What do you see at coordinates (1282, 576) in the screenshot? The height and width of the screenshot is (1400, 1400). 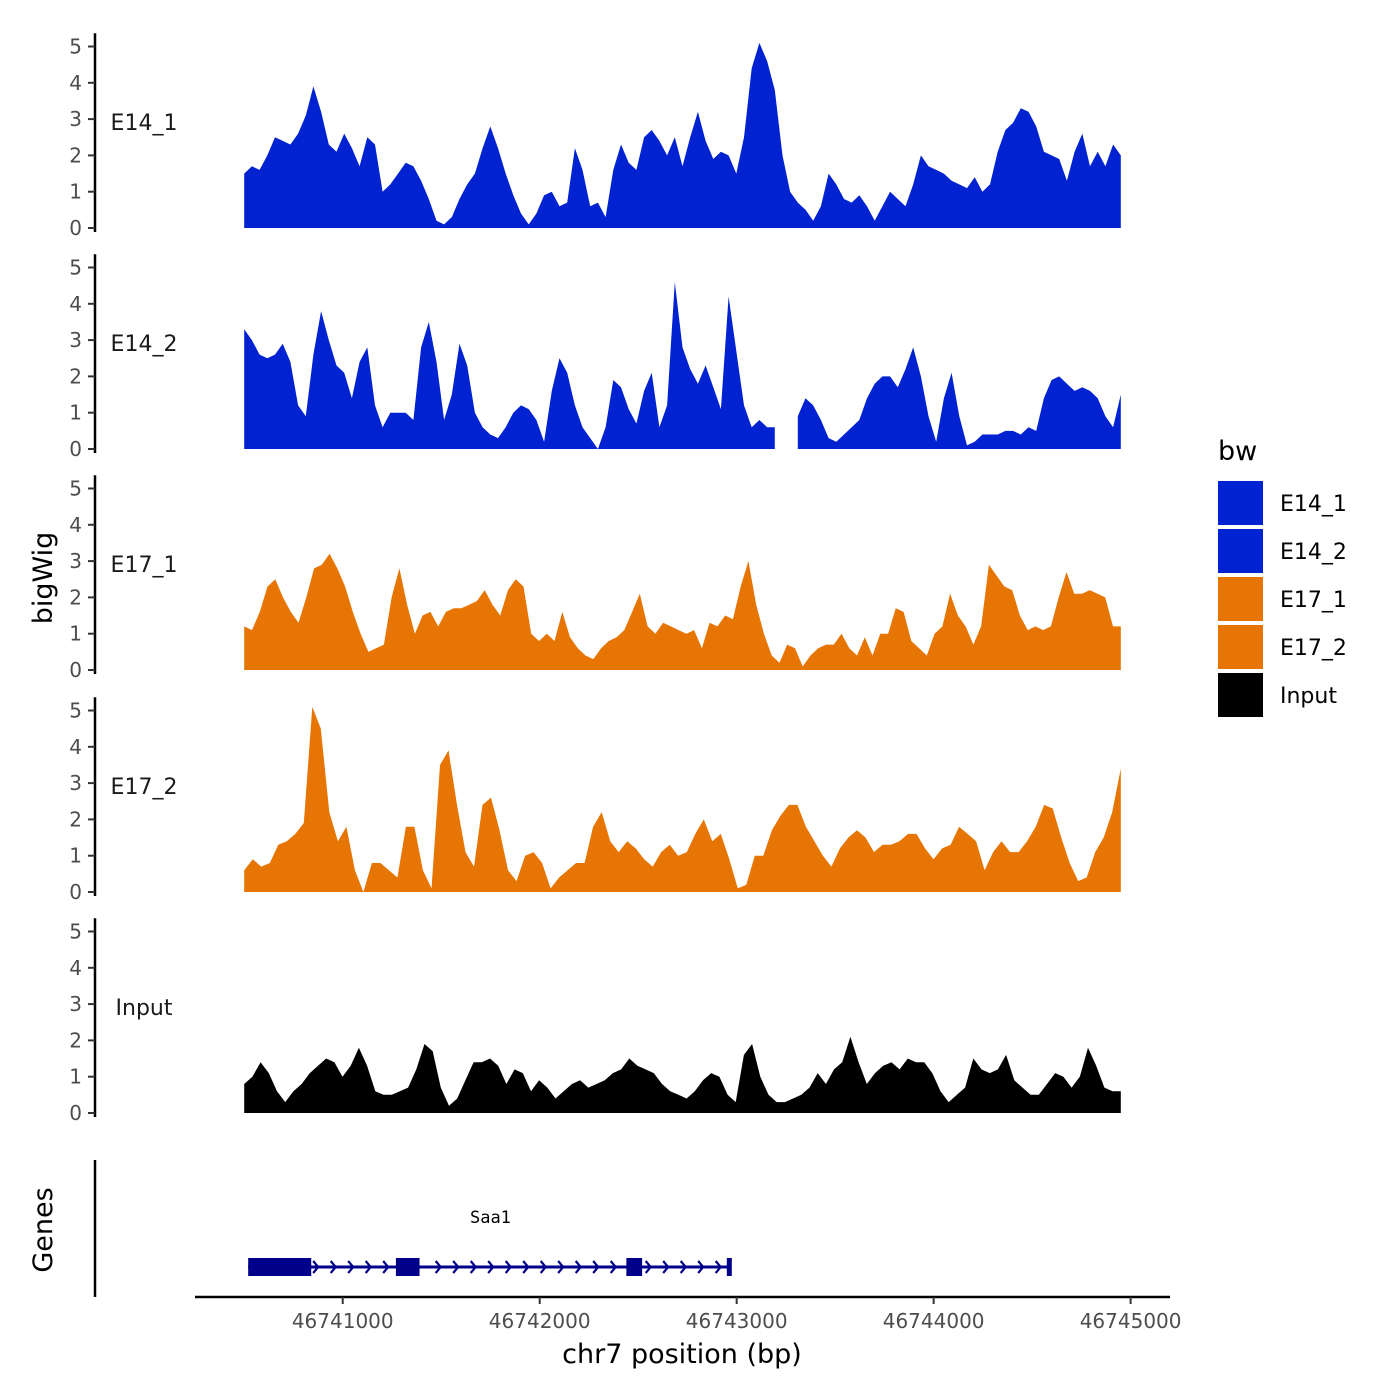 I see `legend: bw E14_1 E14_2 E17_1 E17_2 Input` at bounding box center [1282, 576].